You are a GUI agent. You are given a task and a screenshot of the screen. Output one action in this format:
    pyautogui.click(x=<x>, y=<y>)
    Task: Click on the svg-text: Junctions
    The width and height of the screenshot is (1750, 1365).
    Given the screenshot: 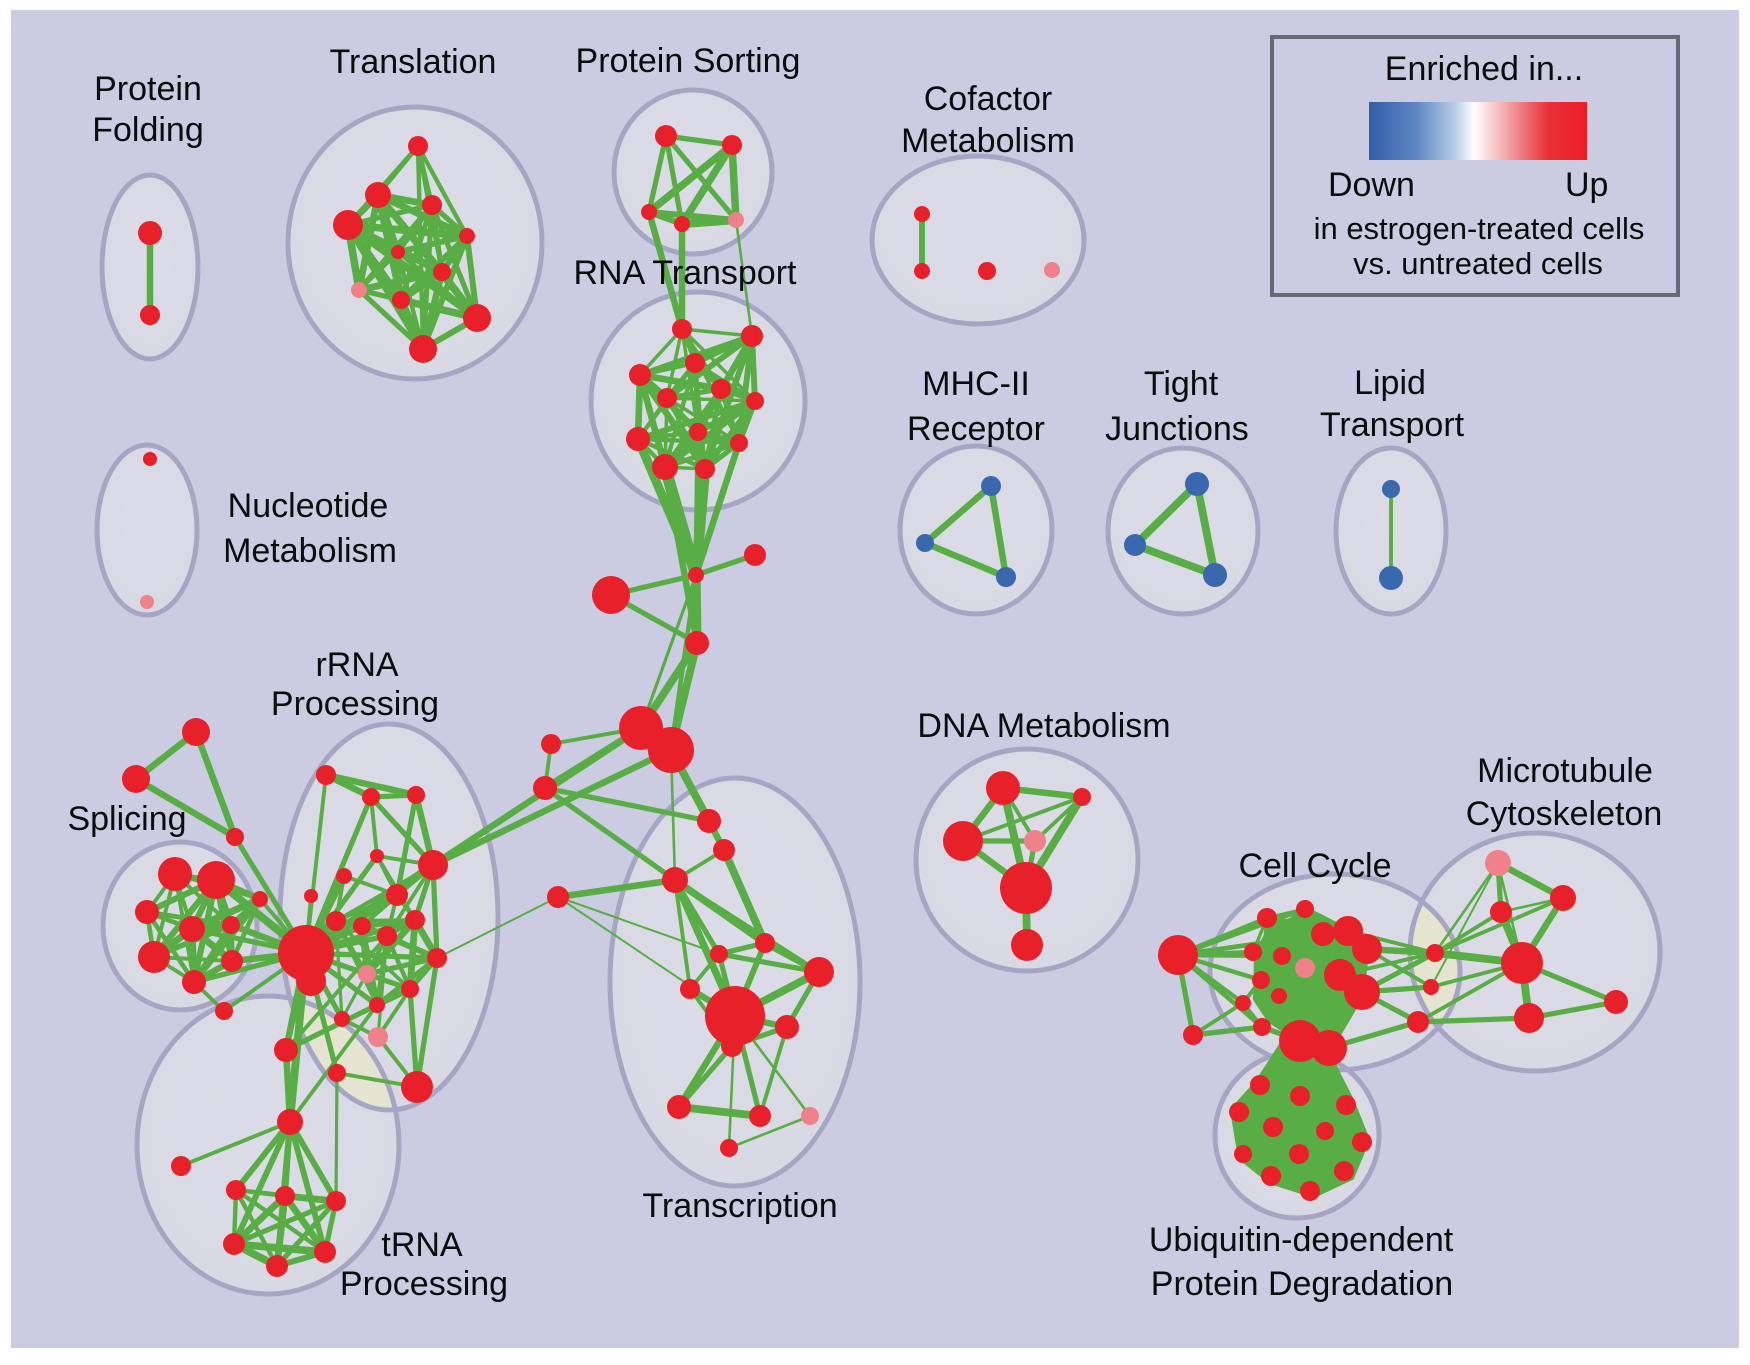 What is the action you would take?
    pyautogui.click(x=1177, y=429)
    